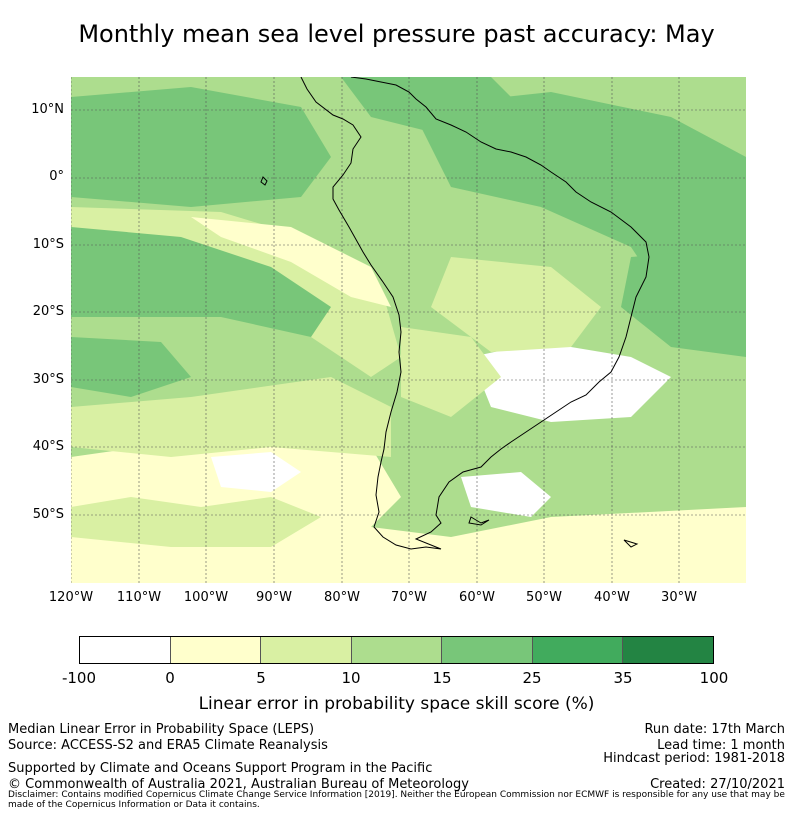  Describe the element at coordinates (47, 109) in the screenshot. I see `lat-label-10n: 10°N` at that location.